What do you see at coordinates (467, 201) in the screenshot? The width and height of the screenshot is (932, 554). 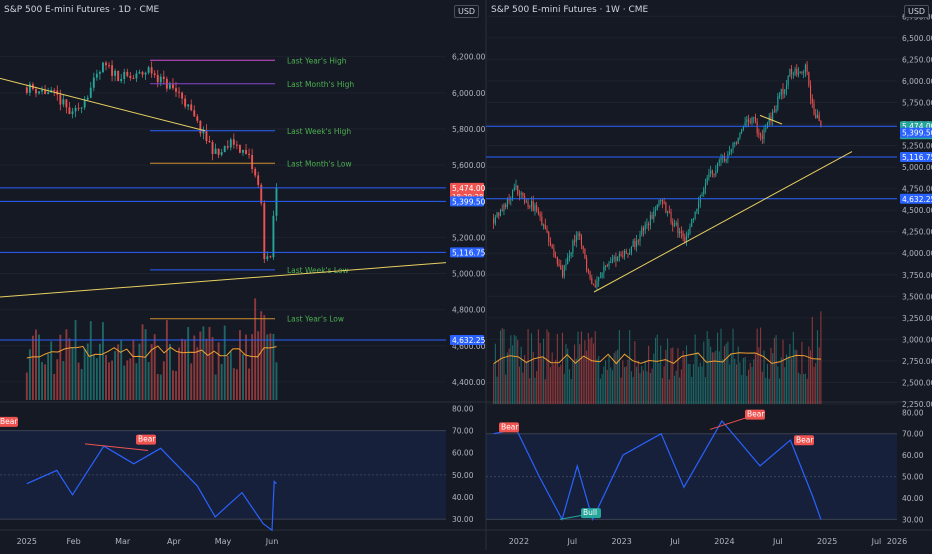 I see `left-price-tag-bg` at bounding box center [467, 201].